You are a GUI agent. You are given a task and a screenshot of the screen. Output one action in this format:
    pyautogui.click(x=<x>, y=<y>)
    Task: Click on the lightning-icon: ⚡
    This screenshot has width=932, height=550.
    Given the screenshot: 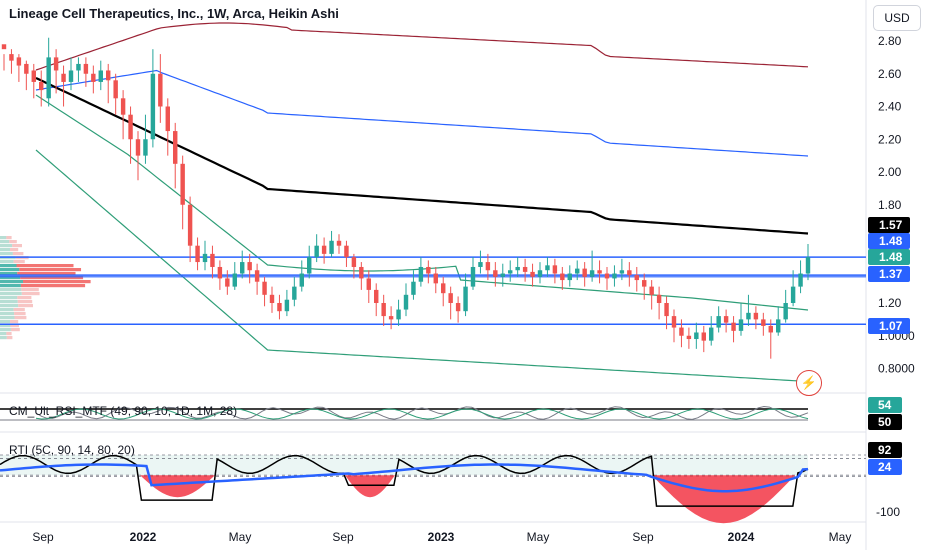 What is the action you would take?
    pyautogui.click(x=809, y=383)
    